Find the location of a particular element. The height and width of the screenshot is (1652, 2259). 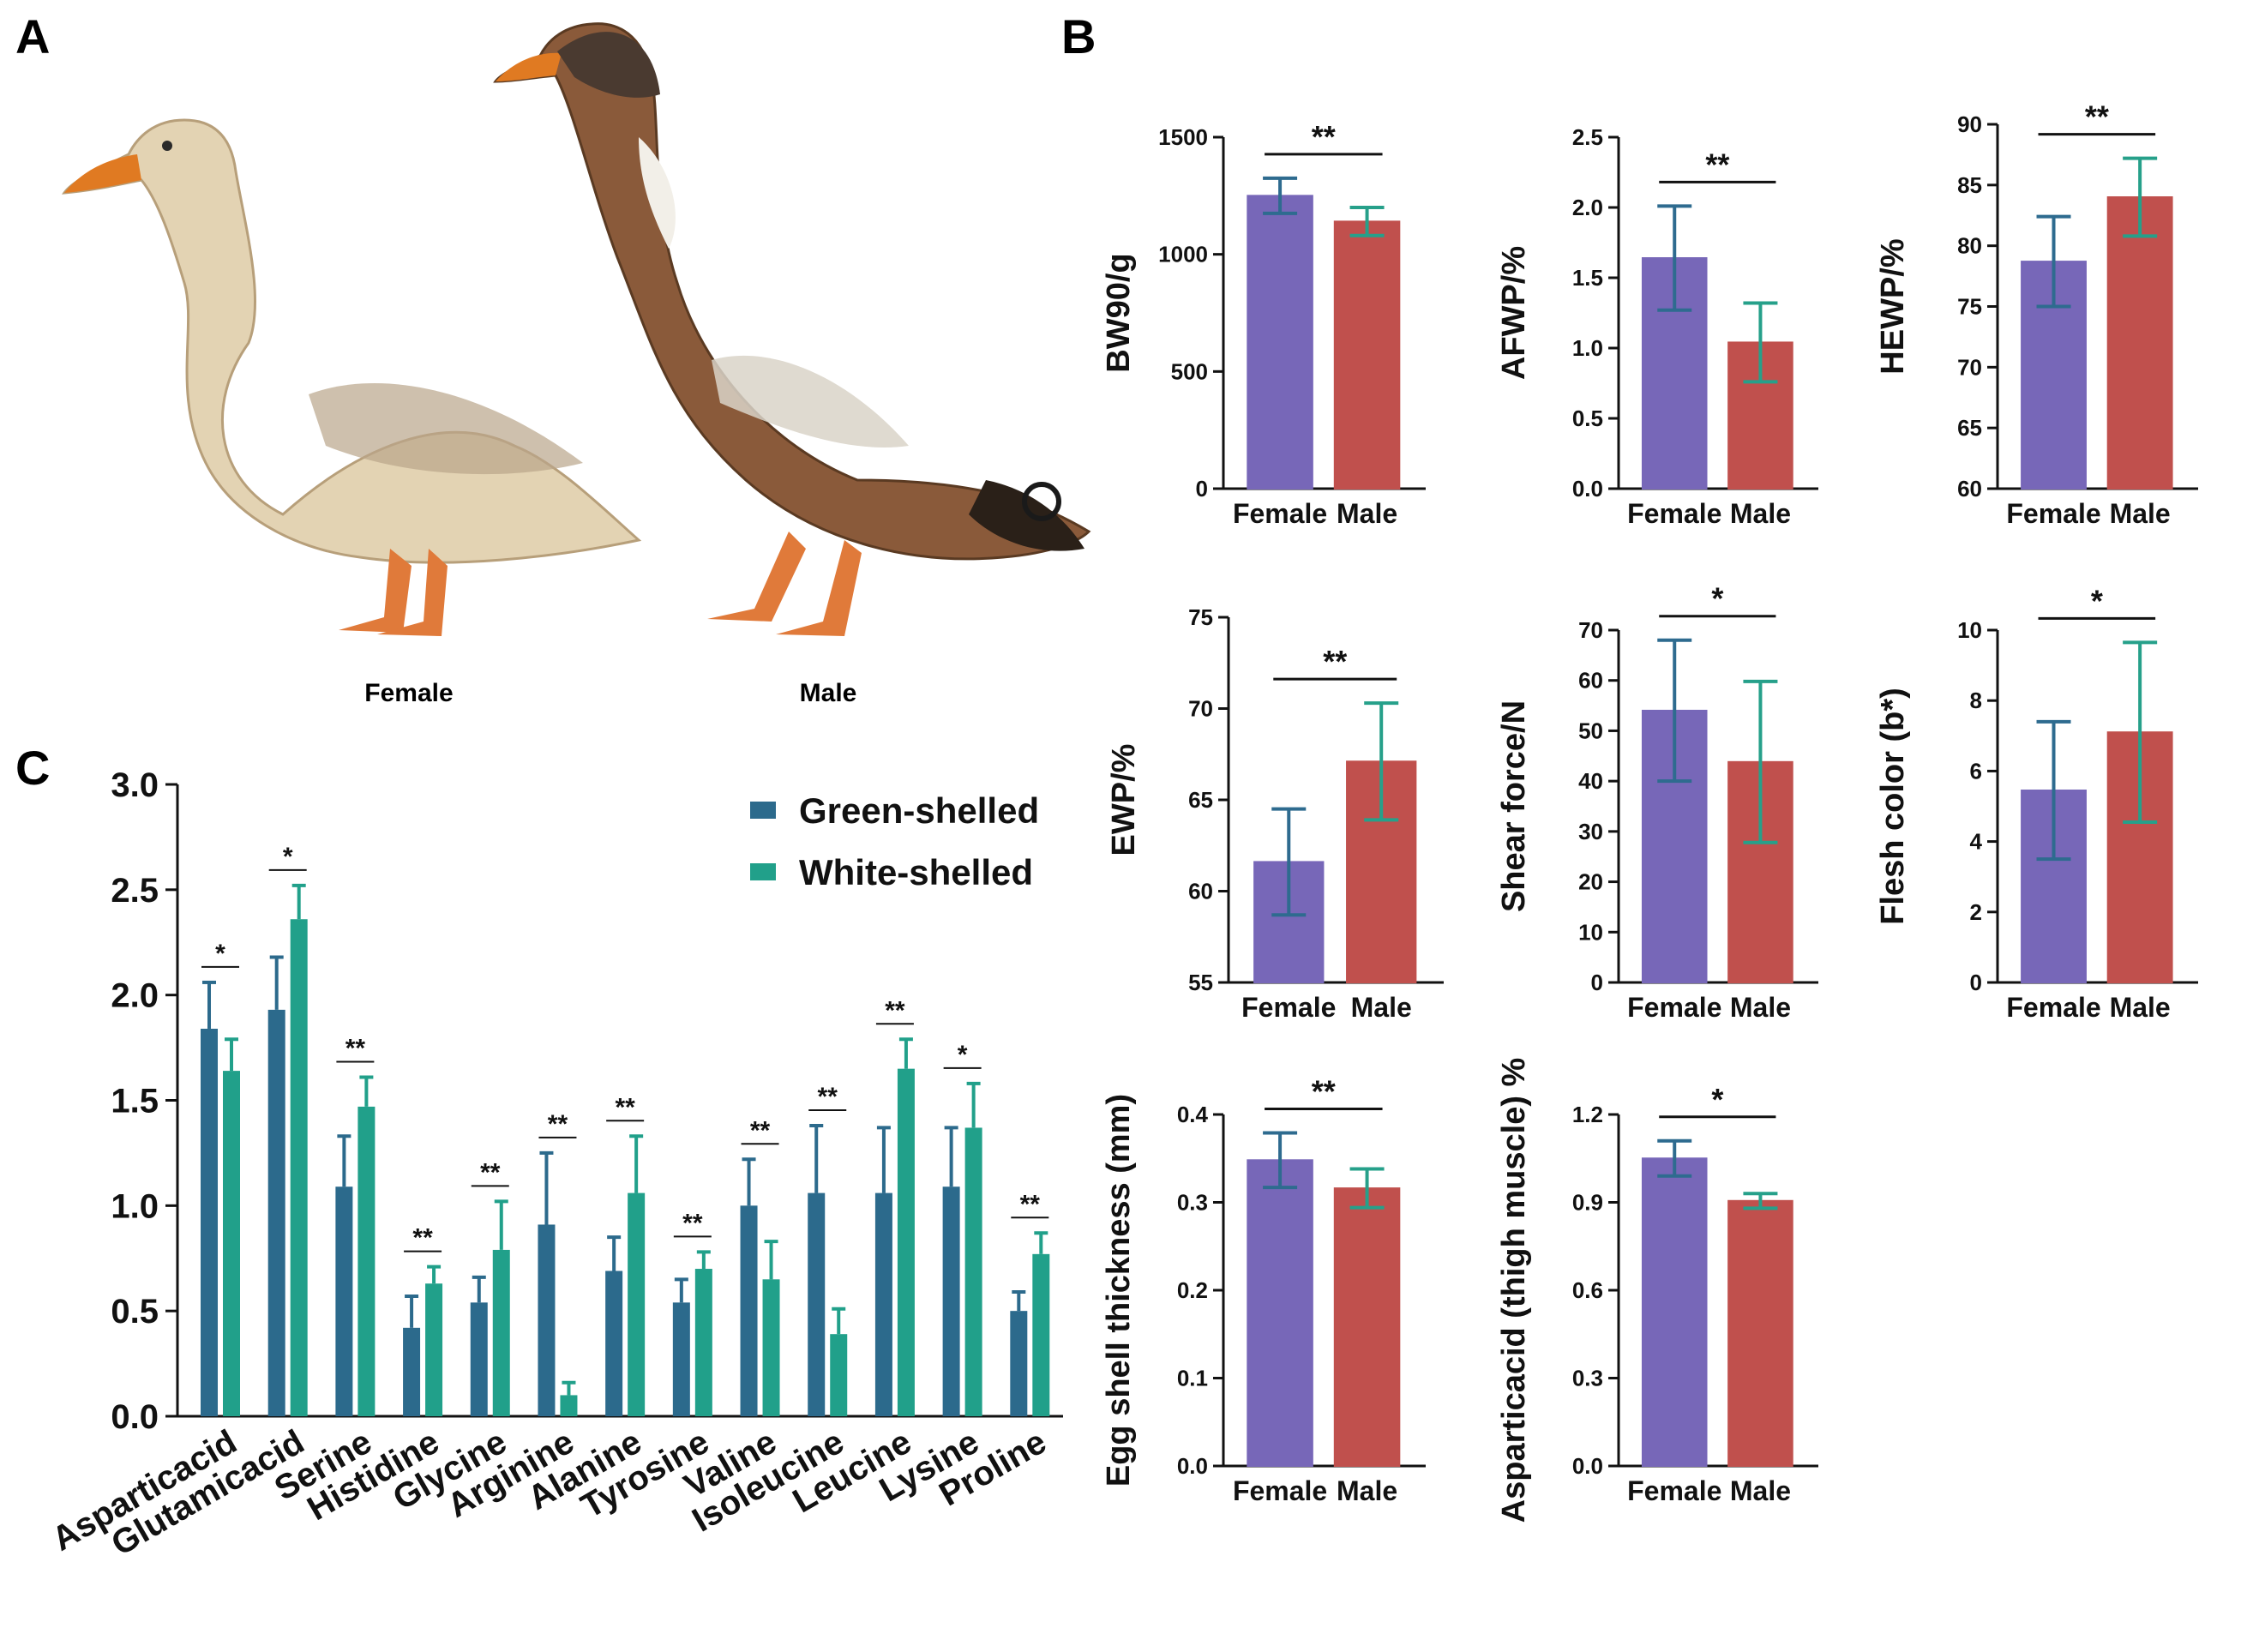

panel-label-c: C is located at coordinates (32, 768).